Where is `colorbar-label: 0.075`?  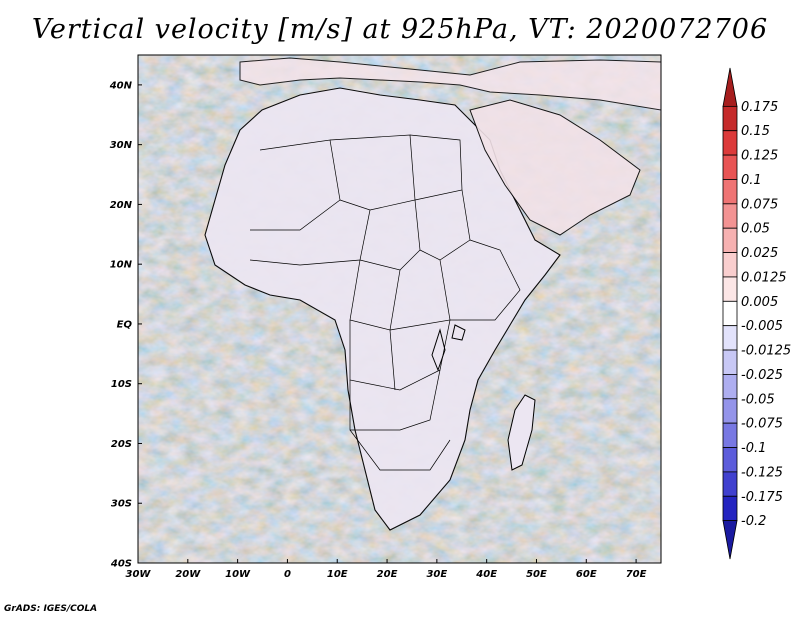
colorbar-label: 0.075 is located at coordinates (759, 204).